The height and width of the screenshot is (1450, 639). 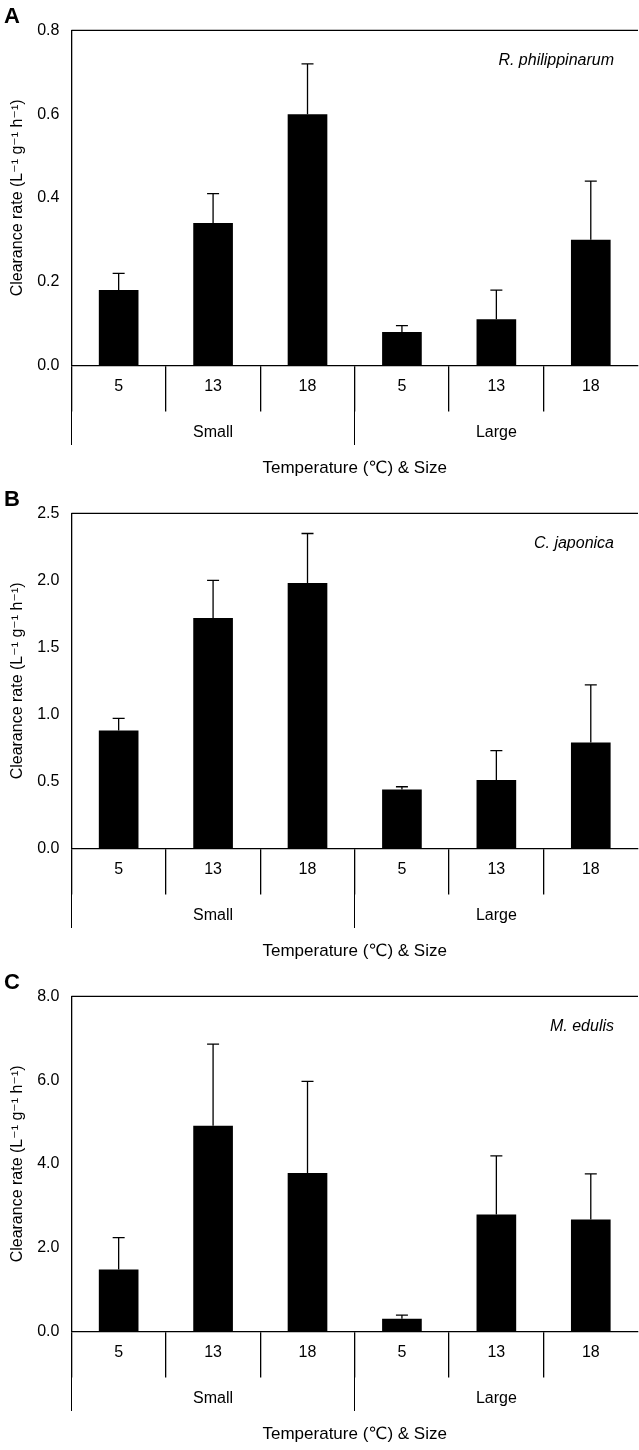 What do you see at coordinates (48, 646) in the screenshot?
I see `y-tick-label: 1.5` at bounding box center [48, 646].